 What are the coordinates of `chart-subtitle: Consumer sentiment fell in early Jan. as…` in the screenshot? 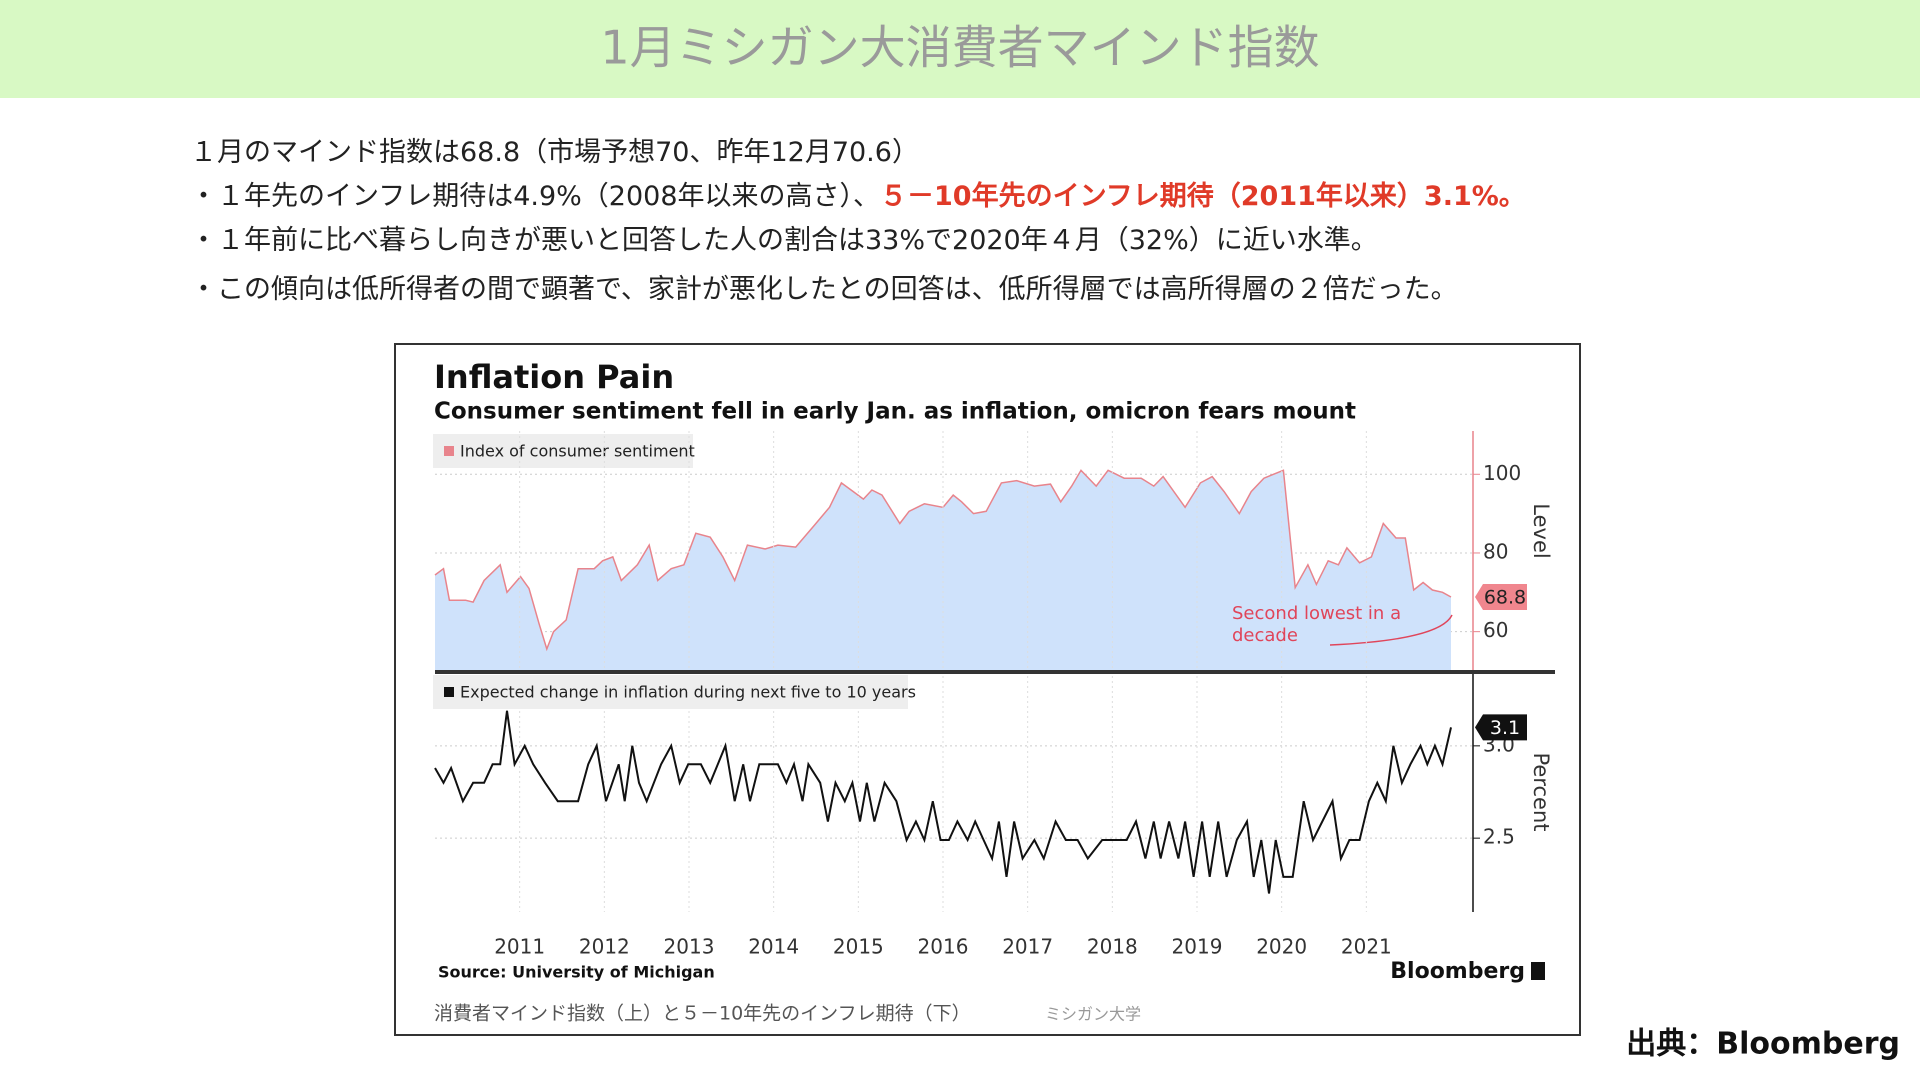 It's located at (895, 412).